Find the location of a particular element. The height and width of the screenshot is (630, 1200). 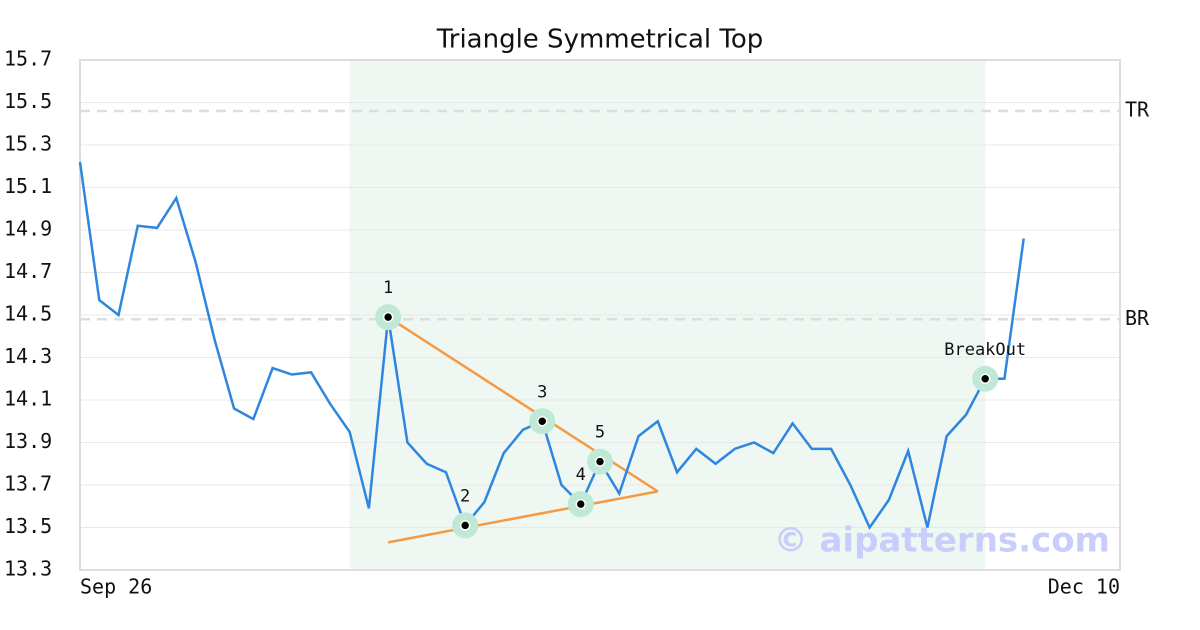

y-tick-label: 14.7 is located at coordinates (28, 271).